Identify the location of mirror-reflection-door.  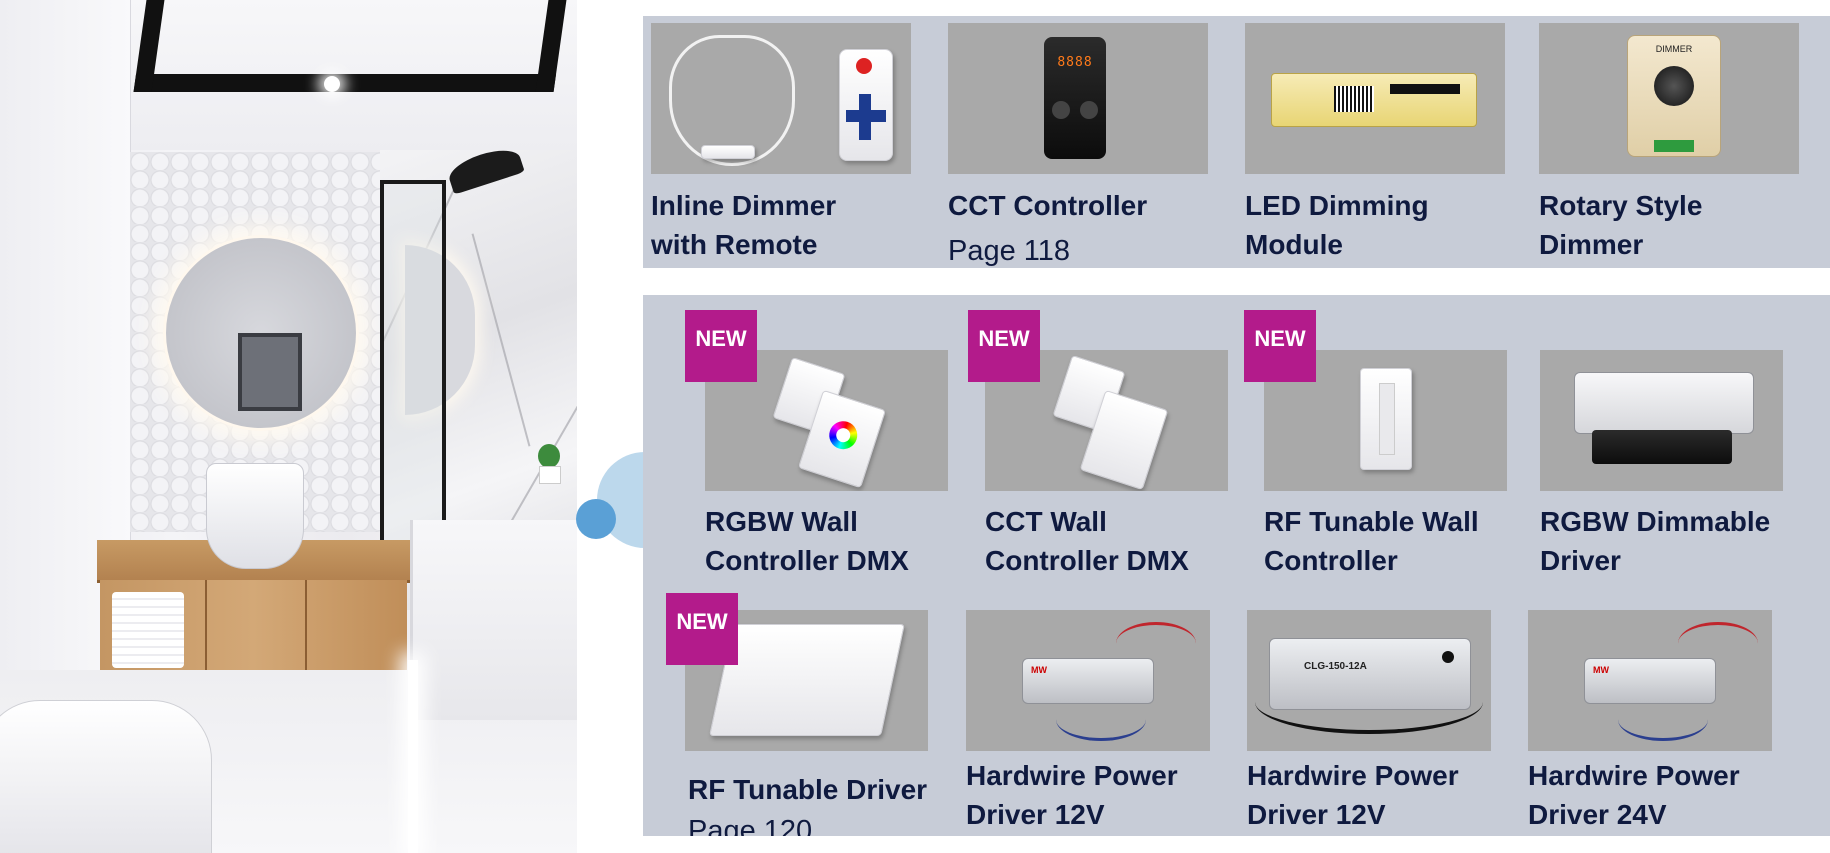
(270, 372).